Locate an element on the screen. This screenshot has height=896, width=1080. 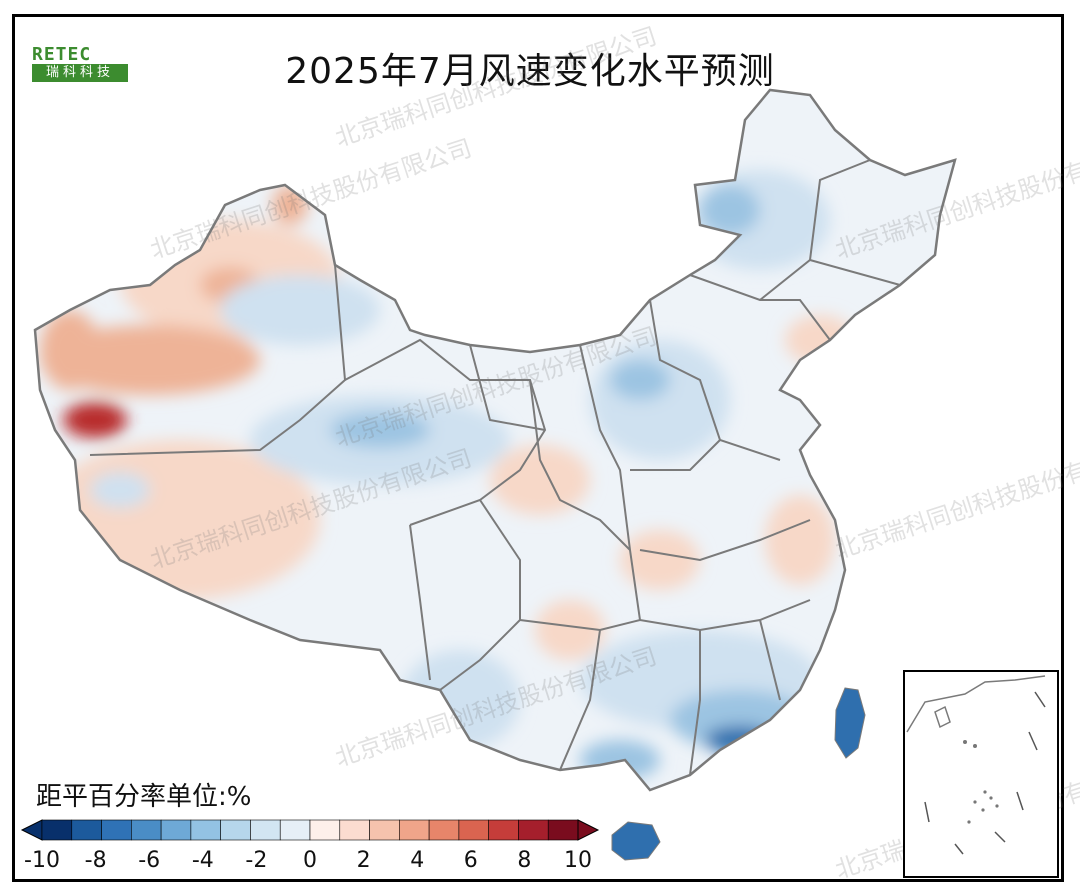
color-bar-tick-label: -4 is located at coordinates (202, 860).